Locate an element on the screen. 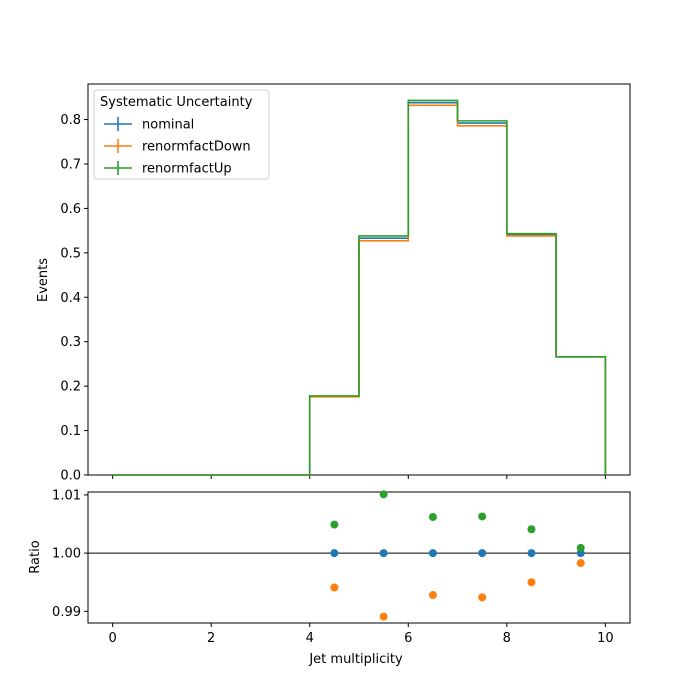 The height and width of the screenshot is (700, 700). legend-item-renormfactDown: renormfactDown is located at coordinates (177, 147).